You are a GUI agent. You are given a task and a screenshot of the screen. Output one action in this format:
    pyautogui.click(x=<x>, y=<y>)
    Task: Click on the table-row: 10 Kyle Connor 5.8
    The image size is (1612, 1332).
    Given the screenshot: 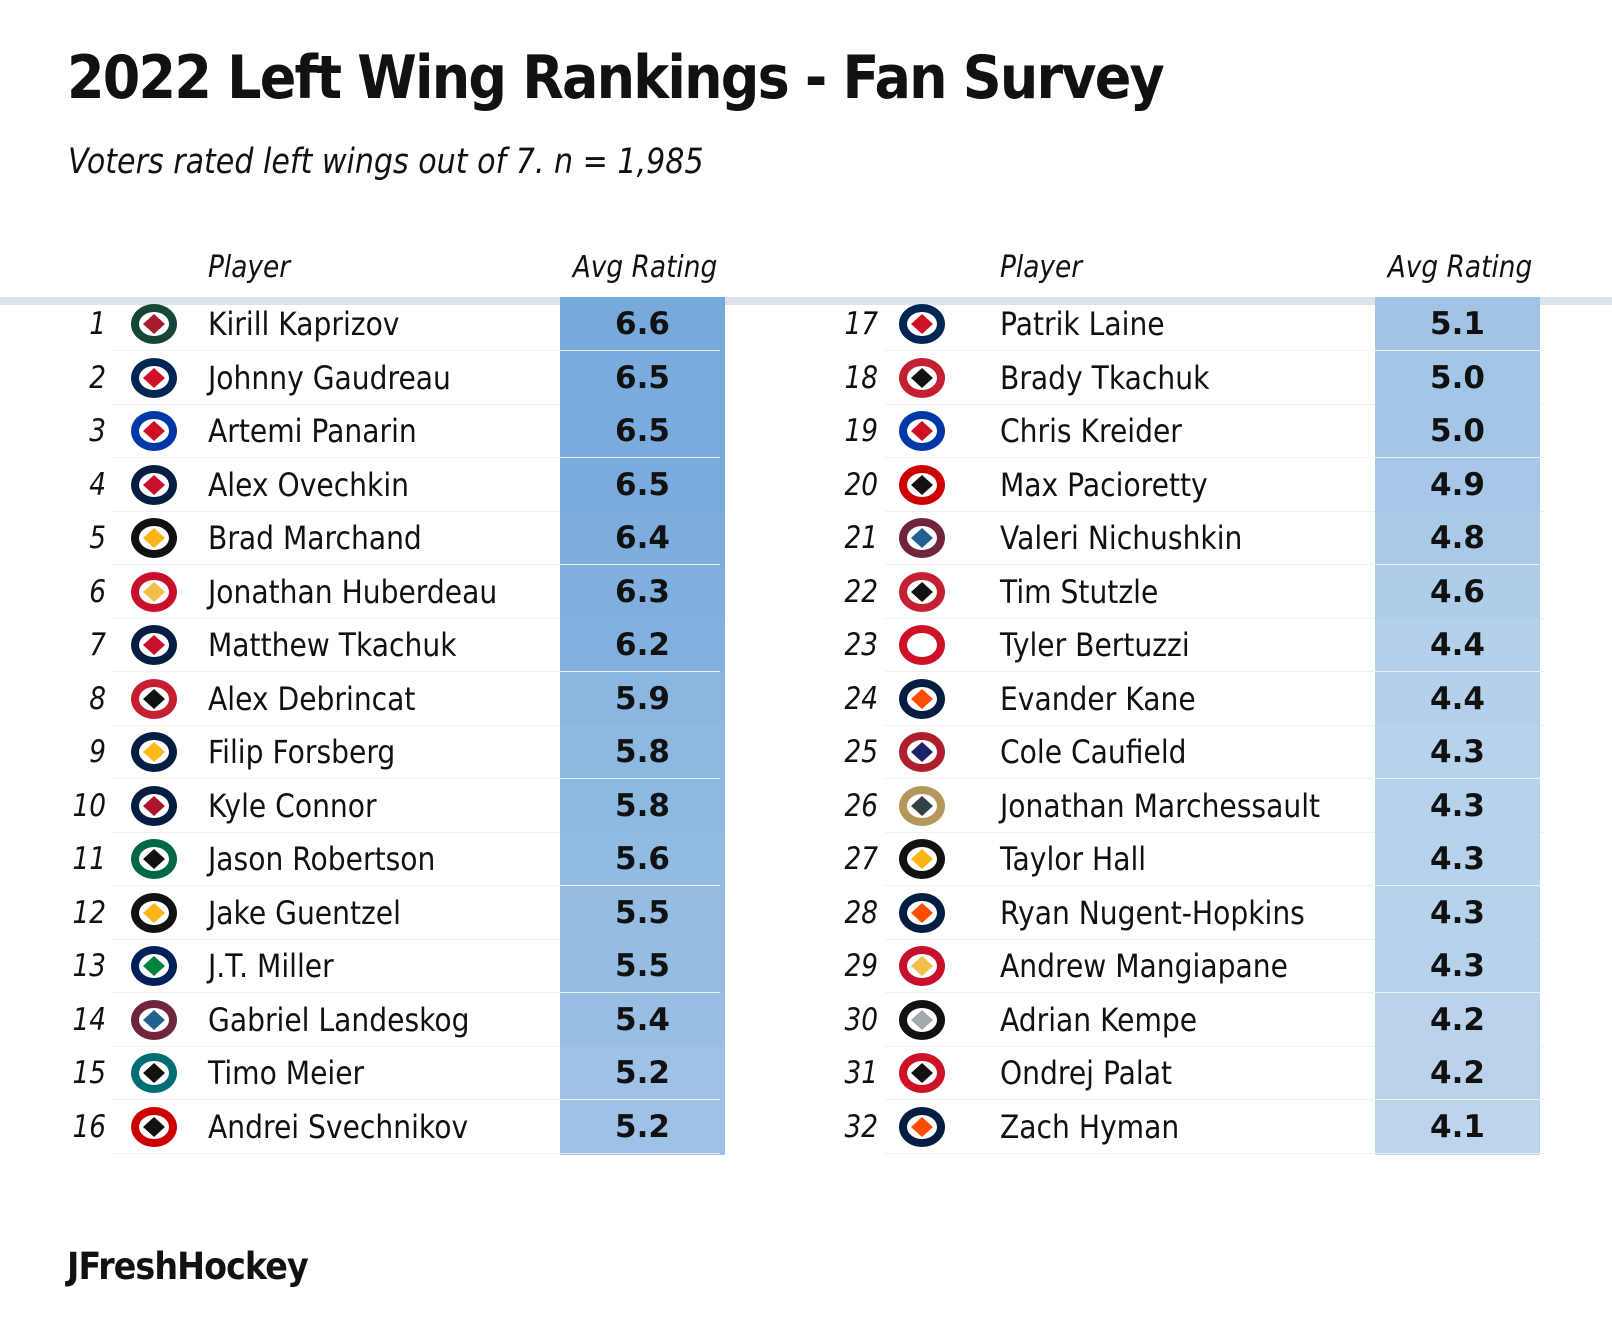 What is the action you would take?
    pyautogui.click(x=806, y=806)
    